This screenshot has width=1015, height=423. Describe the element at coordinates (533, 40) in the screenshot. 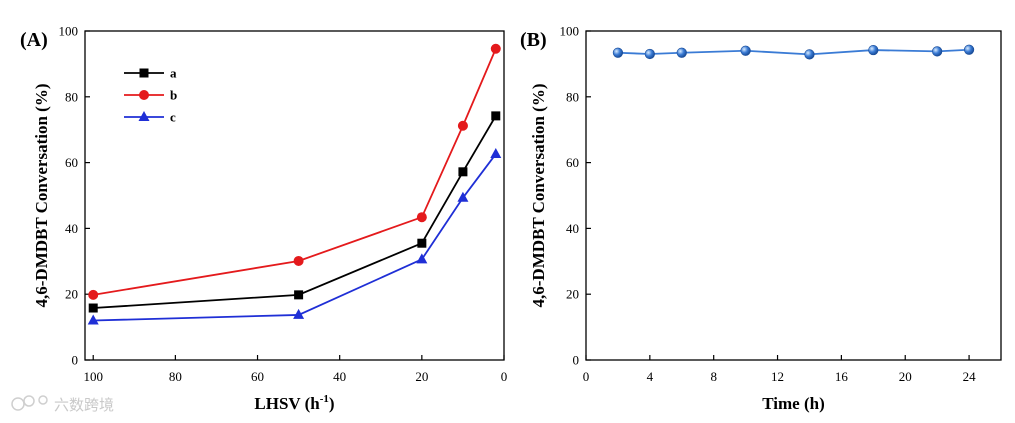

I see `panel-label: (B)` at that location.